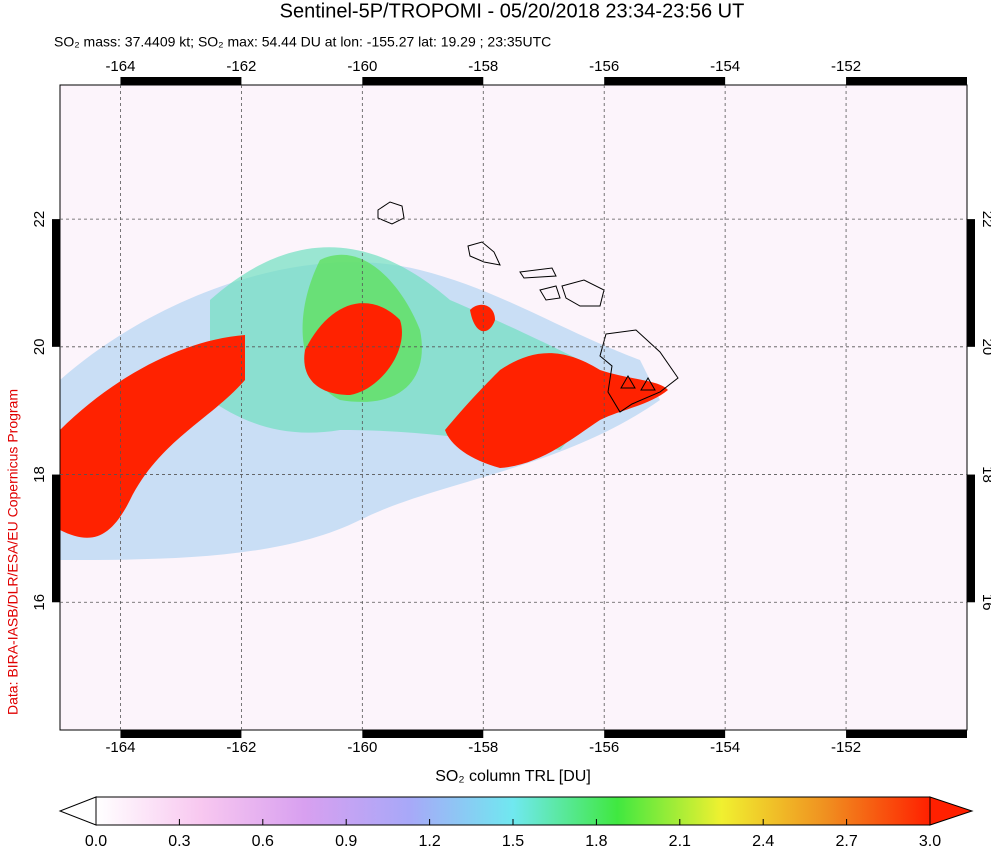 This screenshot has height=853, width=991. Describe the element at coordinates (604, 747) in the screenshot. I see `x-tick-label-bottom: -156` at that location.